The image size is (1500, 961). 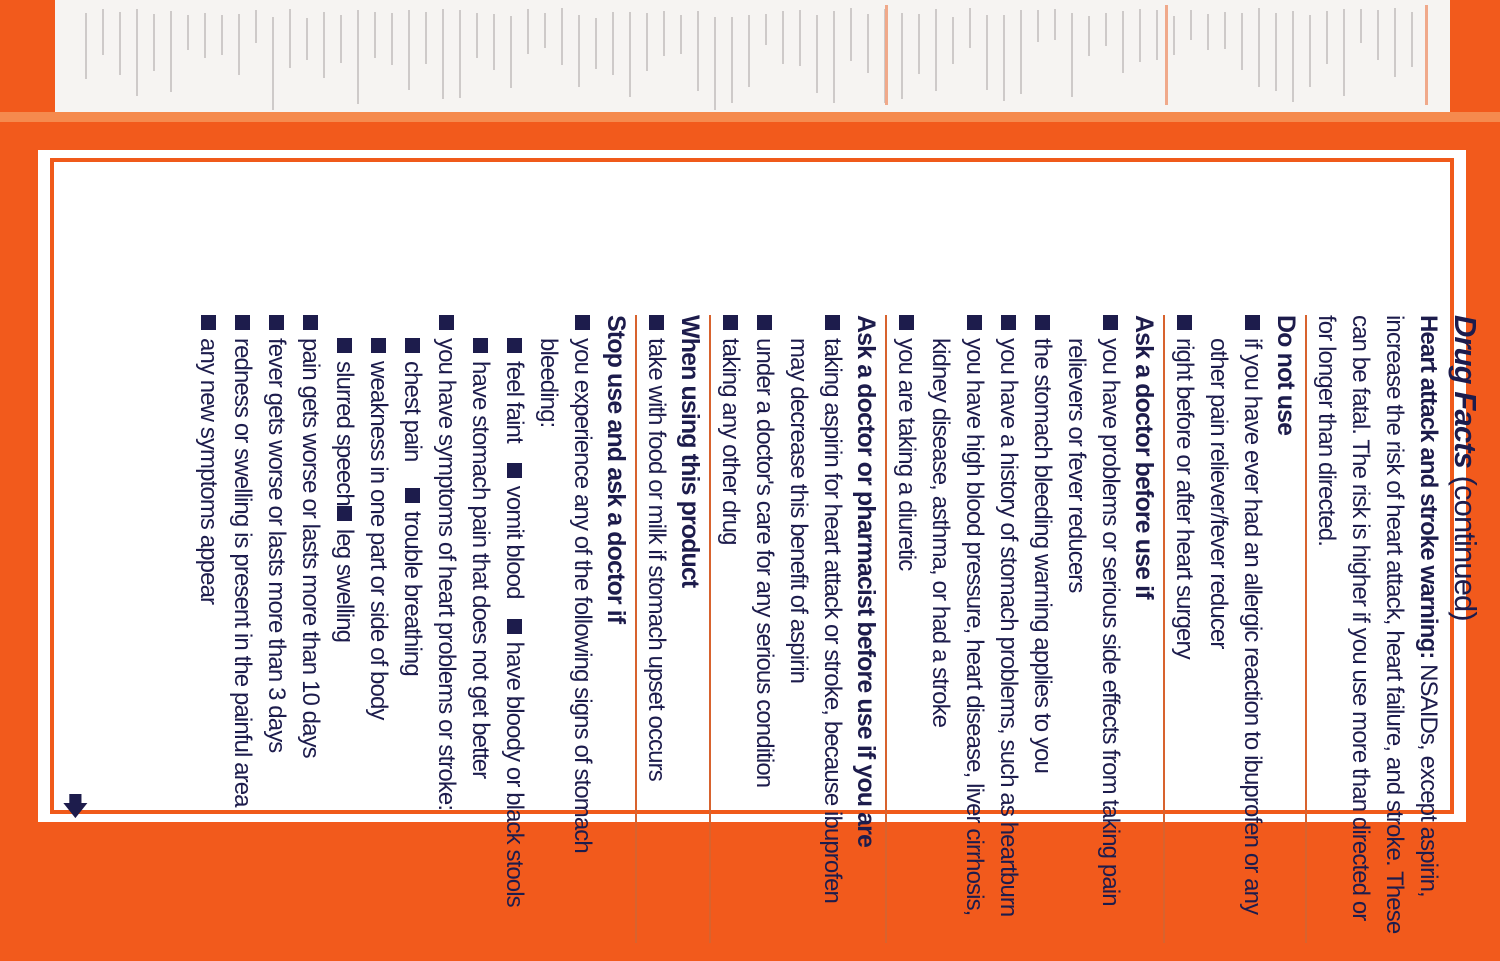 I want to click on heart-signs-row: chest pain trouble breathing, so click(x=412, y=629).